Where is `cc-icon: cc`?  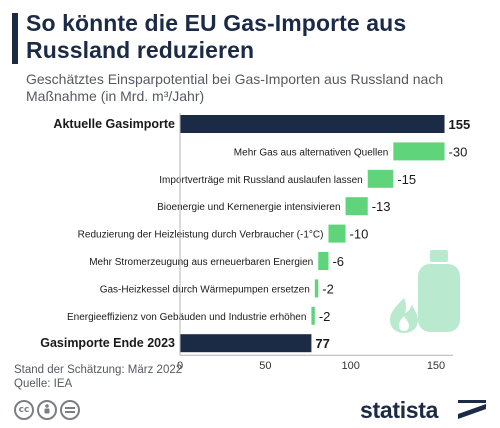
cc-icon: cc is located at coordinates (24, 410).